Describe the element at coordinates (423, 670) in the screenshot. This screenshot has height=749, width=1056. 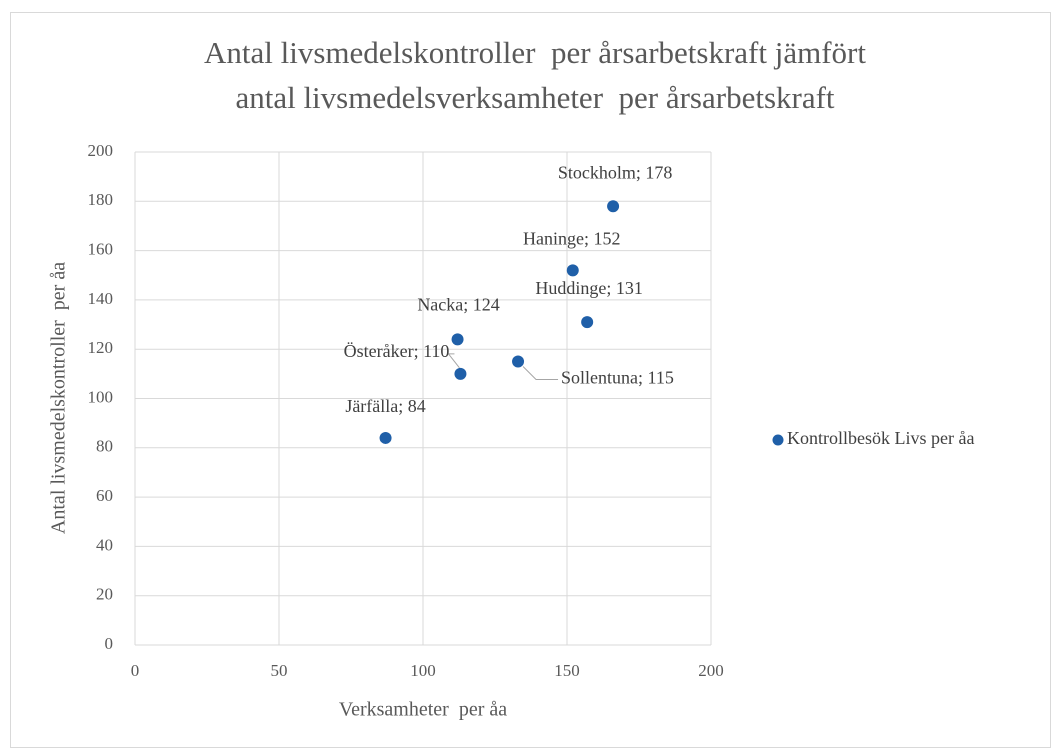
I see `x-tick-label: 100` at that location.